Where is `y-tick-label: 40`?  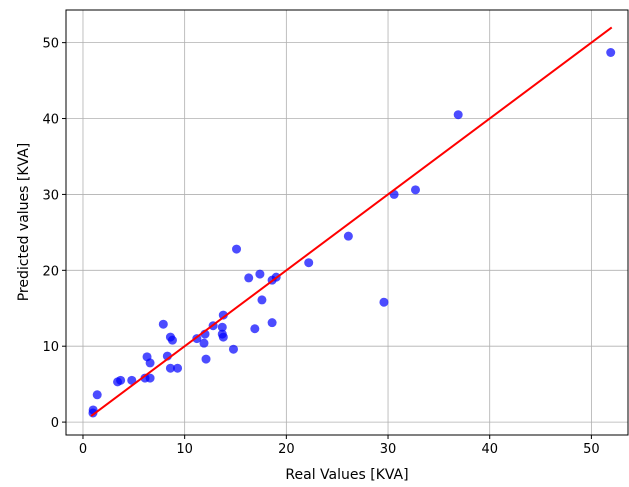 y-tick-label: 40 is located at coordinates (50, 120).